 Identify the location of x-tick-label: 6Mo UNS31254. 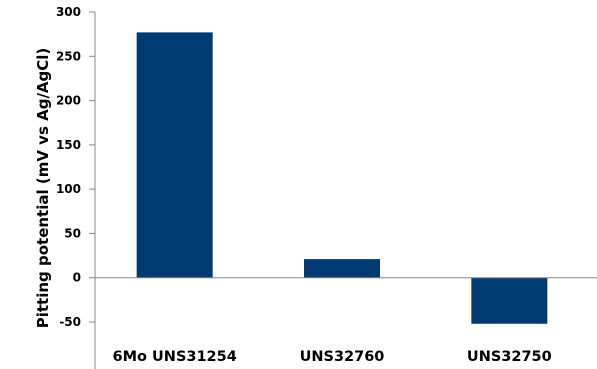
(175, 357).